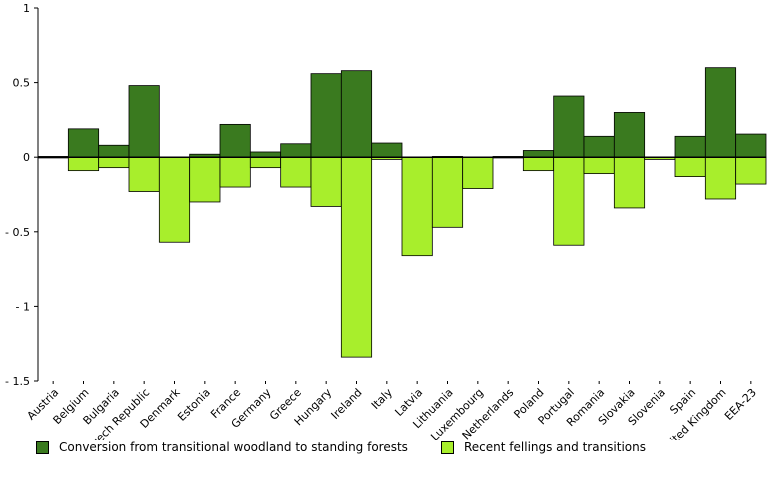 The height and width of the screenshot is (484, 768). Describe the element at coordinates (83, 143) in the screenshot. I see `bar-conversion-belgium` at that location.